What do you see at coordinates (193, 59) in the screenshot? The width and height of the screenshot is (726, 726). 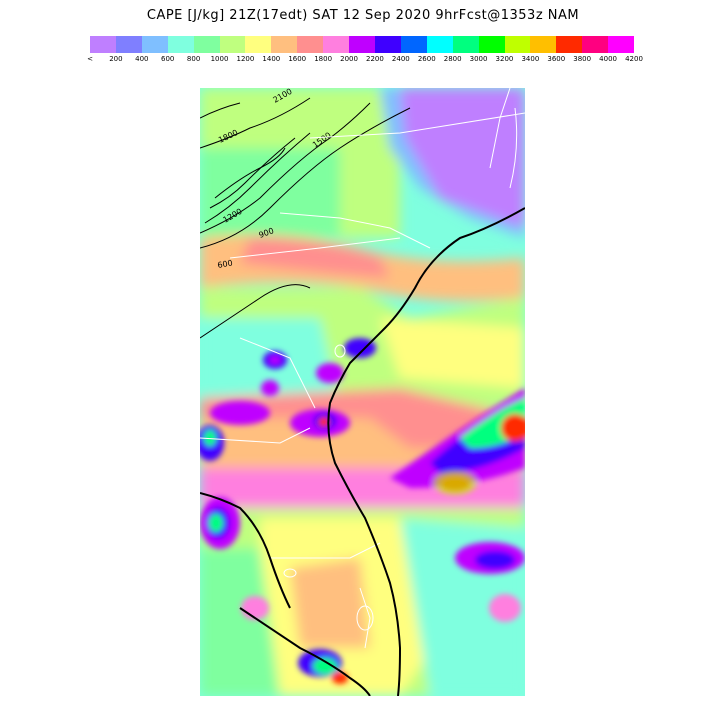 I see `legend-label: 800` at bounding box center [193, 59].